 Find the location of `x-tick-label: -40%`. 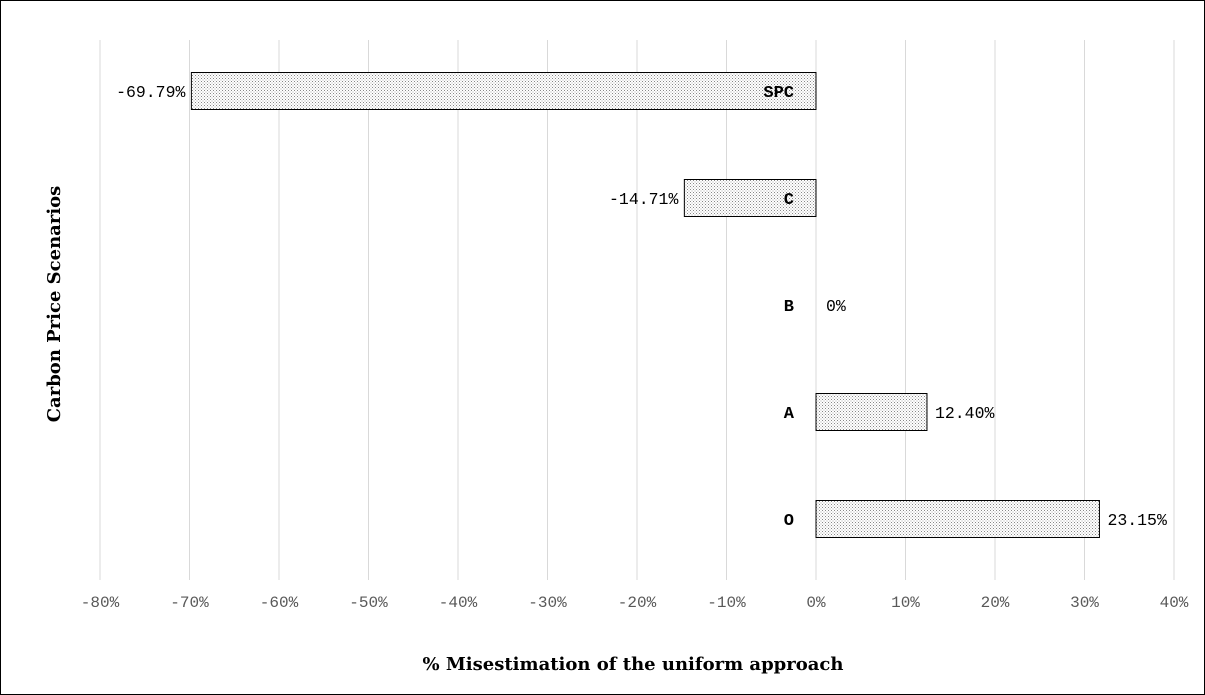

x-tick-label: -40% is located at coordinates (458, 603).